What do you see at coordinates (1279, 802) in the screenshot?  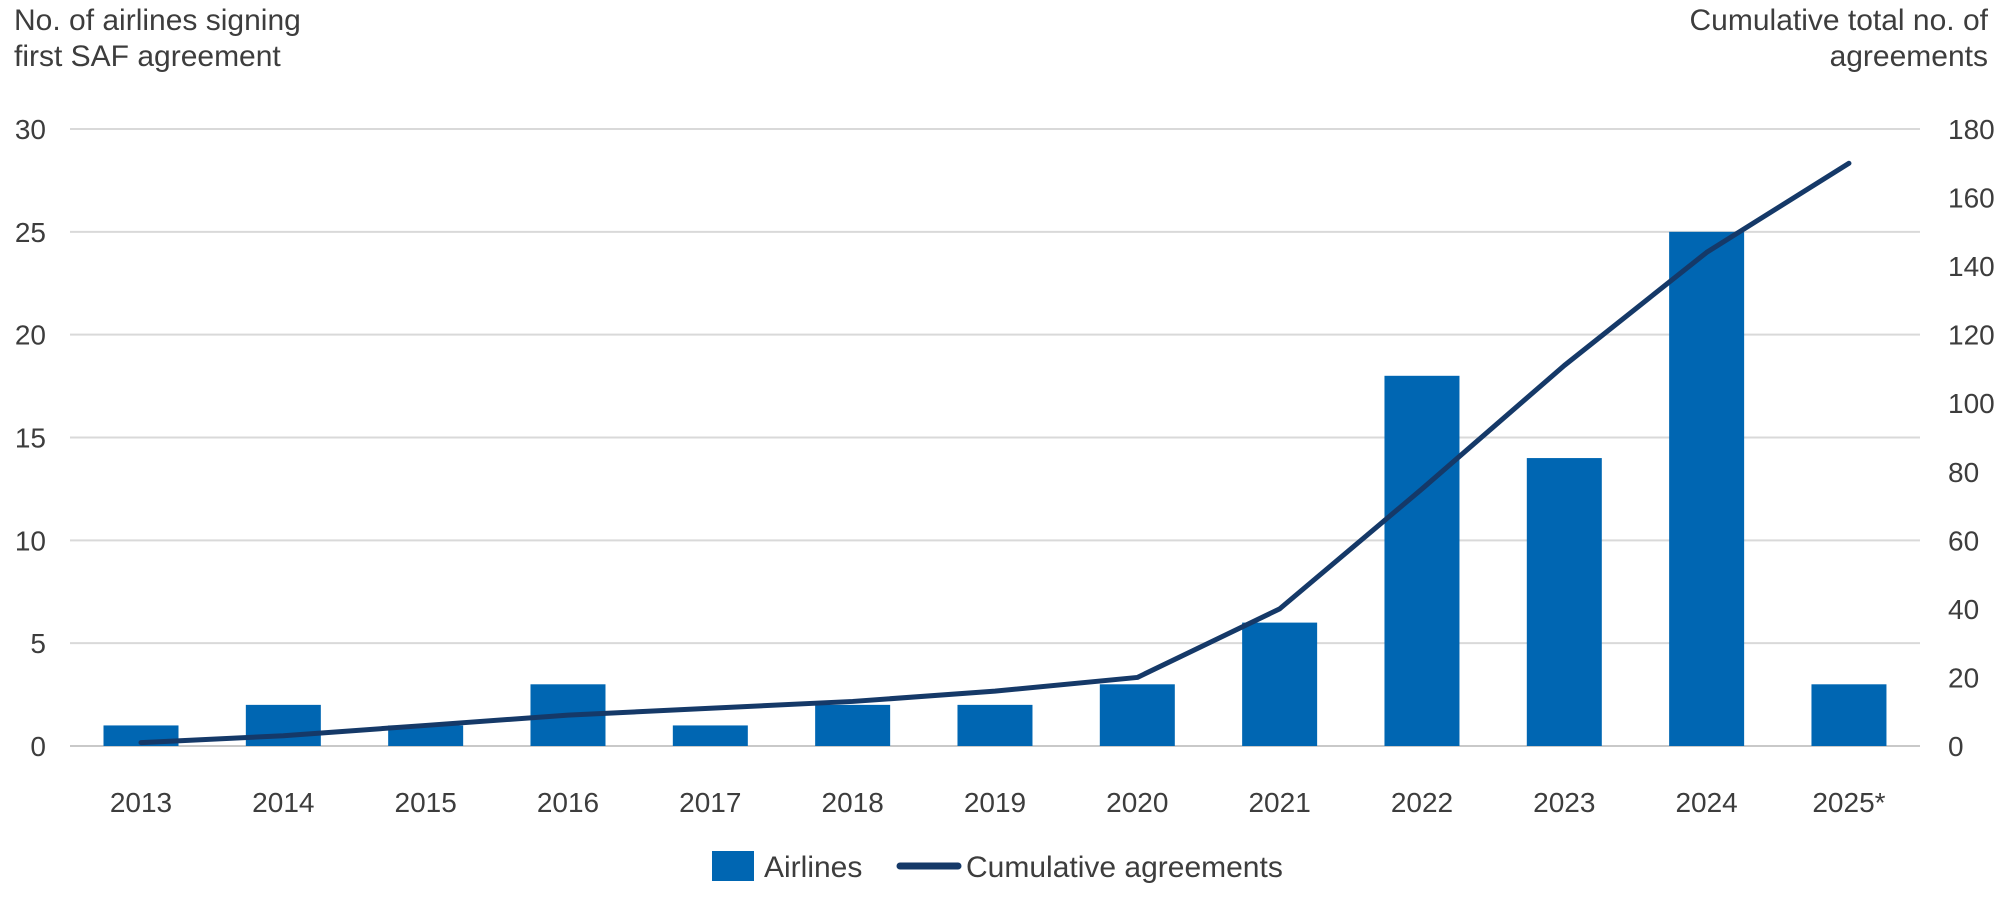 I see `x-axis-label-2021: 2021` at bounding box center [1279, 802].